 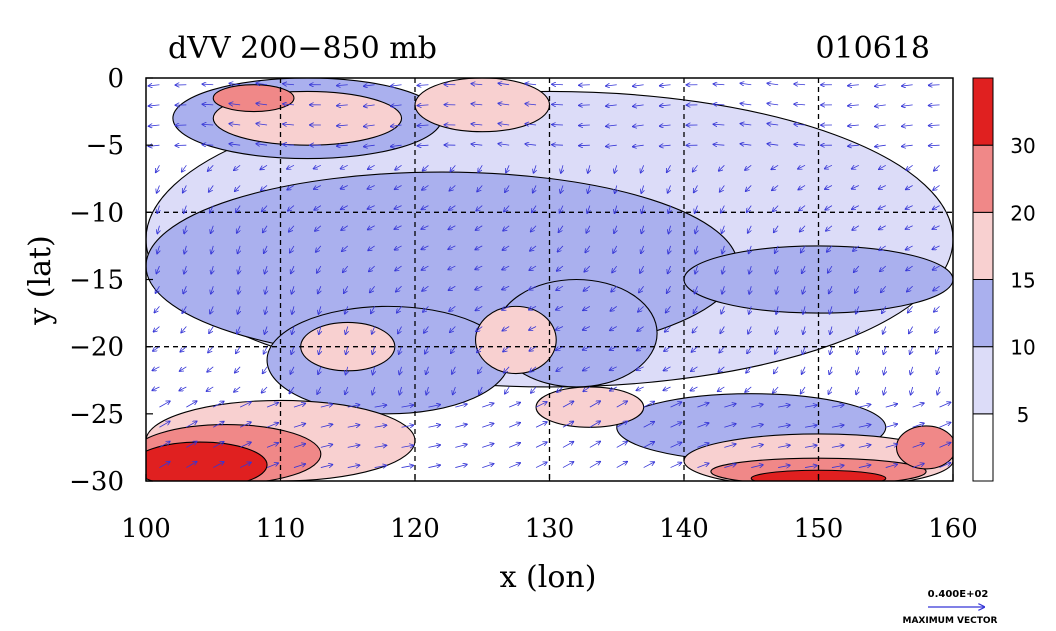 I want to click on colorbar-tick-label: 10, so click(x=1022, y=348).